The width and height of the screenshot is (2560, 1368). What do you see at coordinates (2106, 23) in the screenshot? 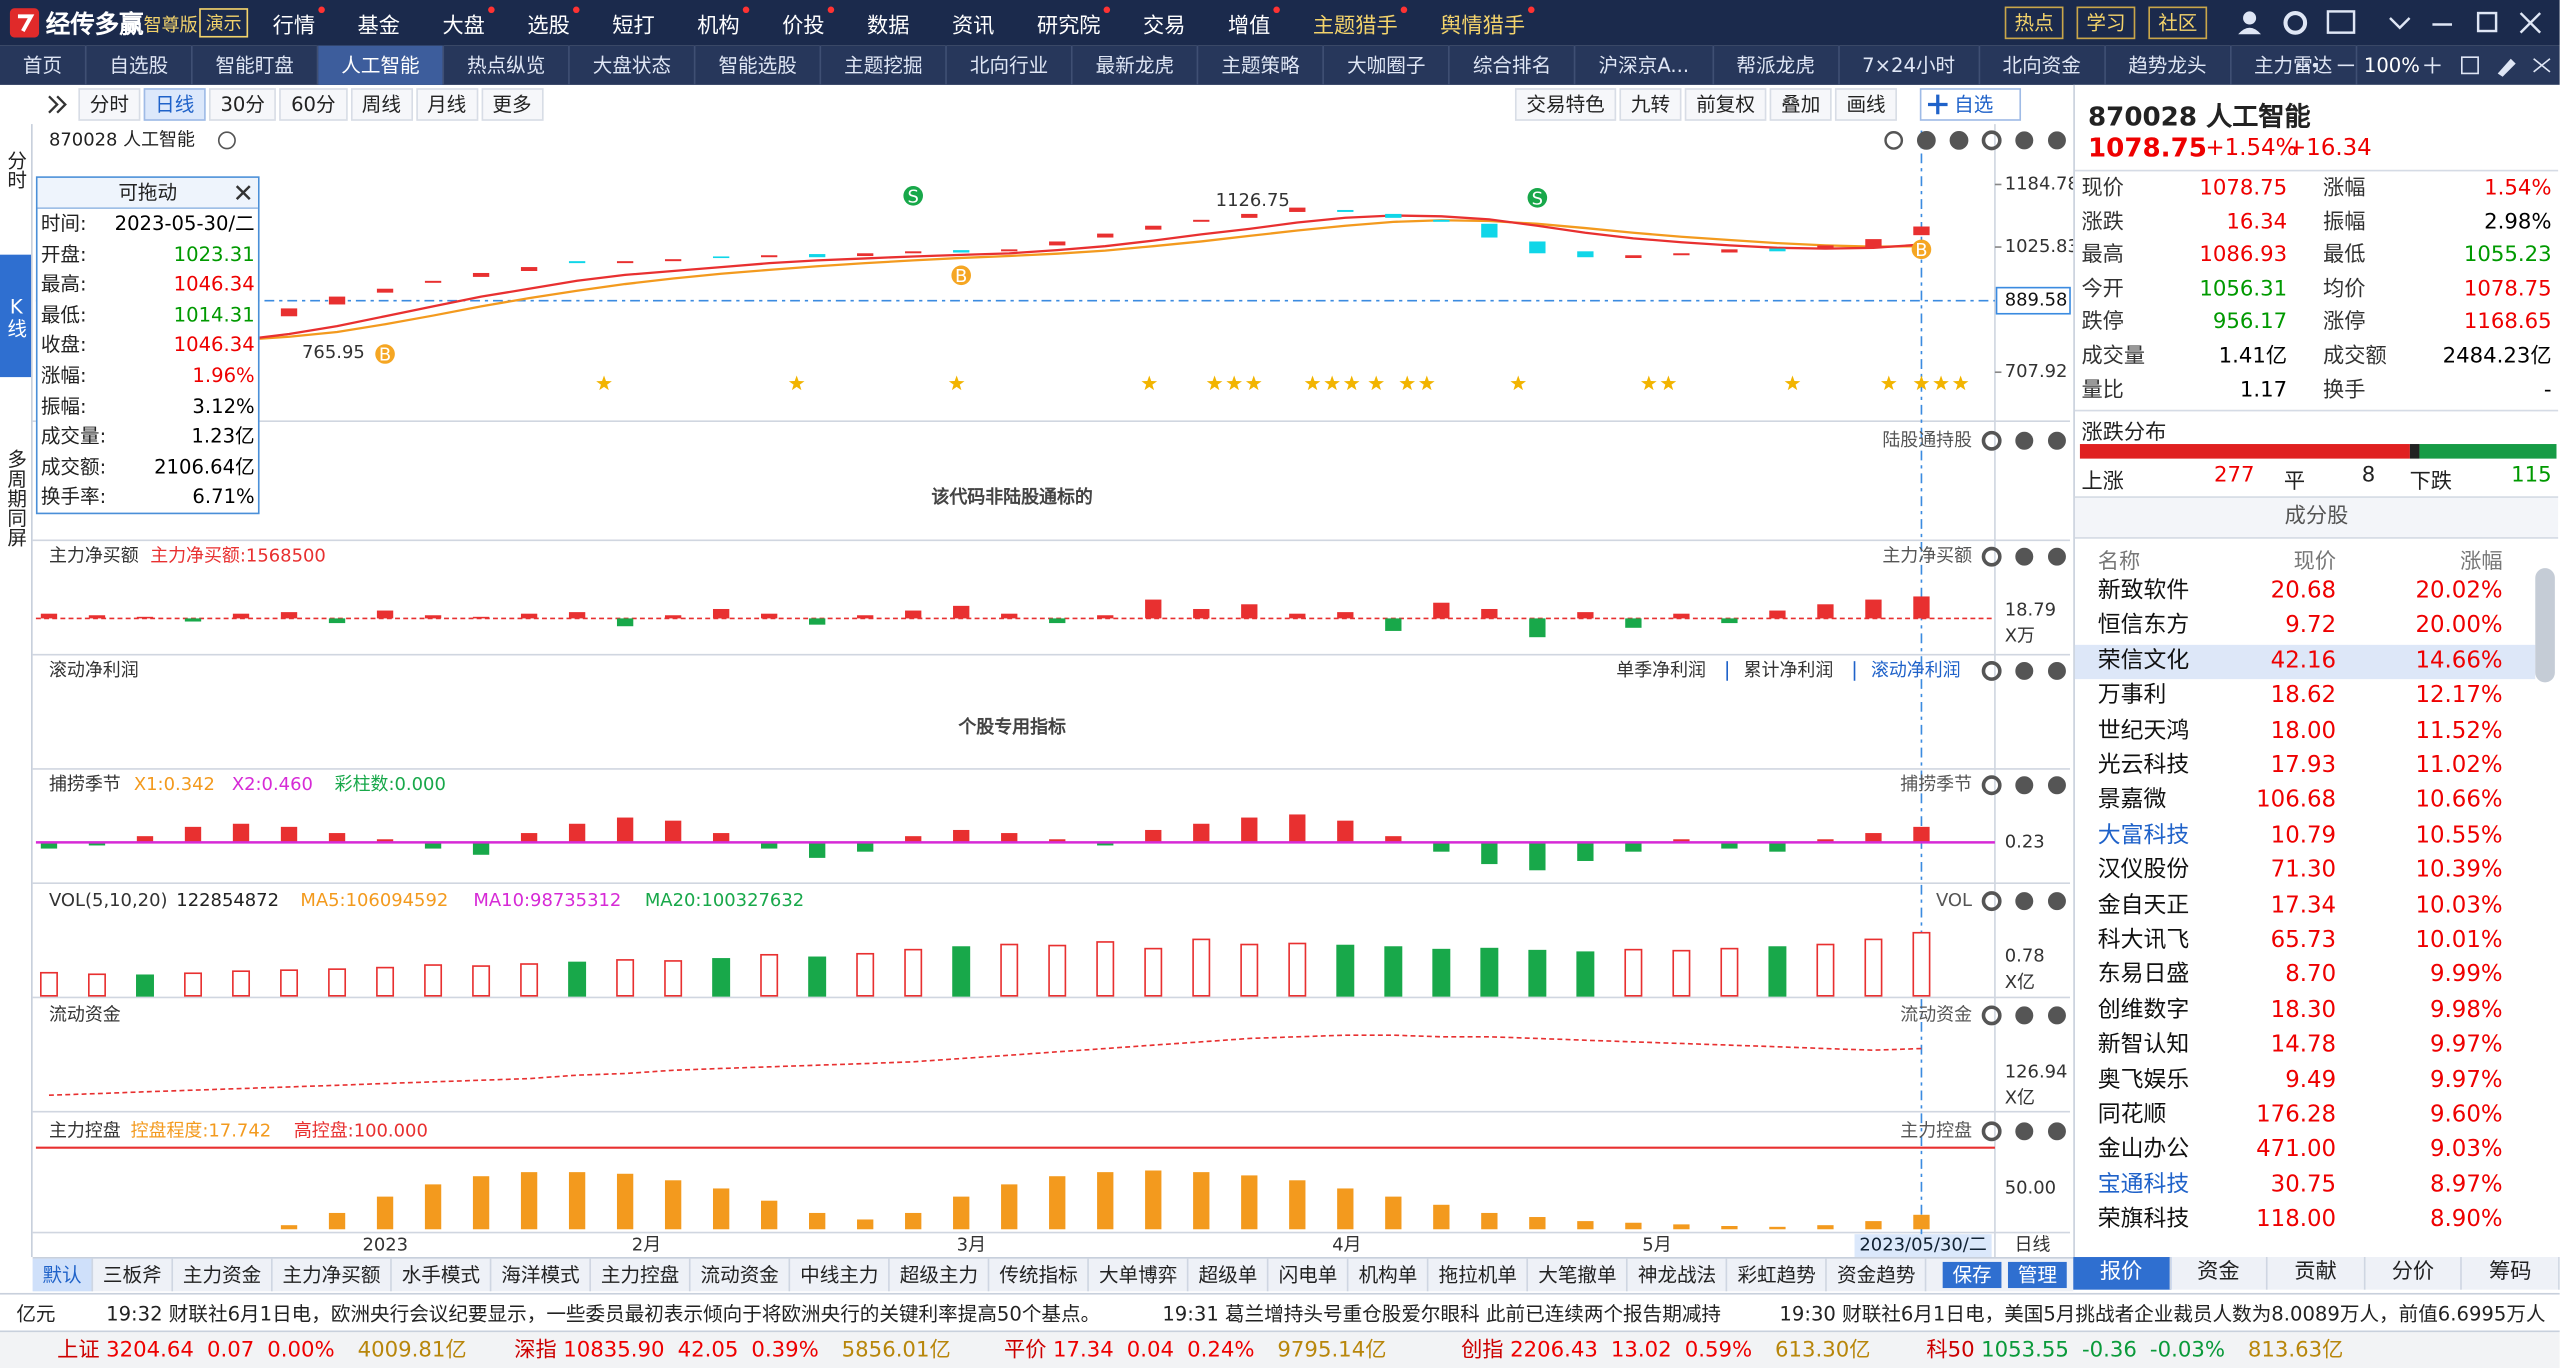
I see `menu-link: 学习` at bounding box center [2106, 23].